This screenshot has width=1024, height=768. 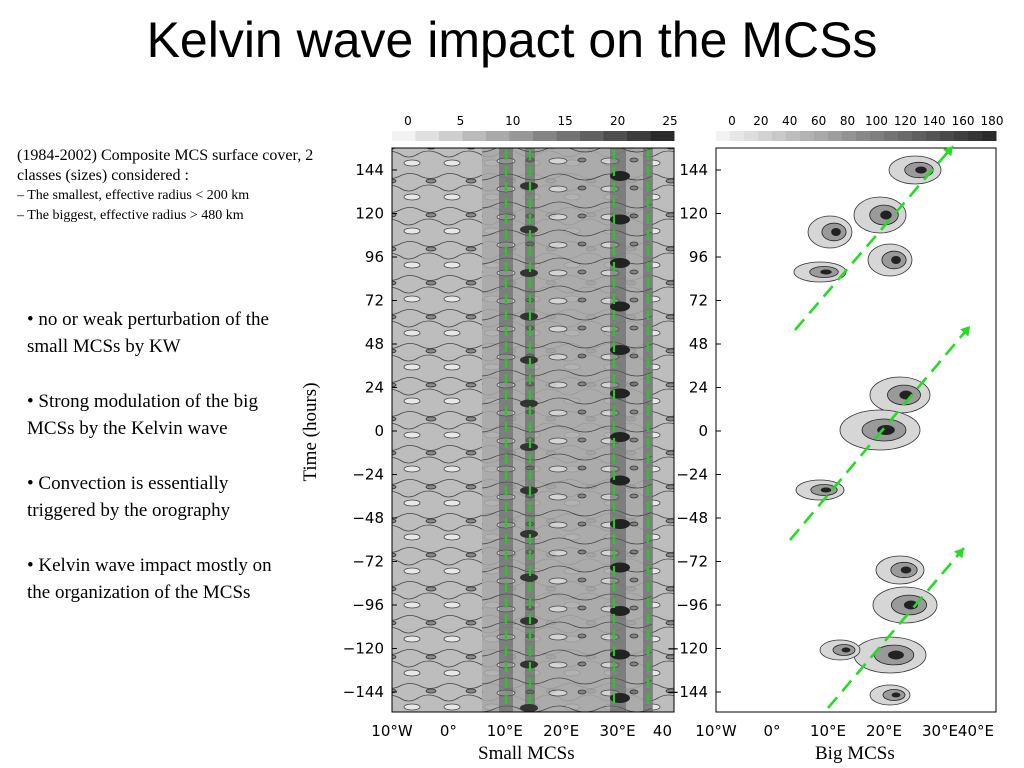 What do you see at coordinates (818, 121) in the screenshot?
I see `right-colorbar-label: 60` at bounding box center [818, 121].